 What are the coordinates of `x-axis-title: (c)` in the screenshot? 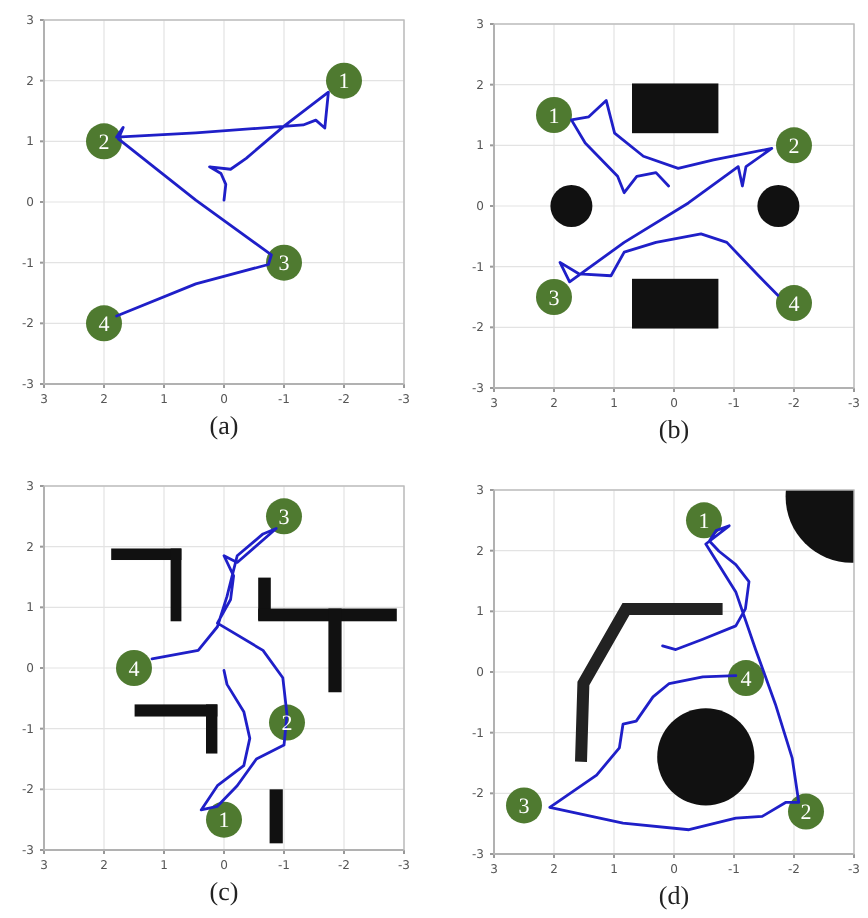 It's located at (224, 891).